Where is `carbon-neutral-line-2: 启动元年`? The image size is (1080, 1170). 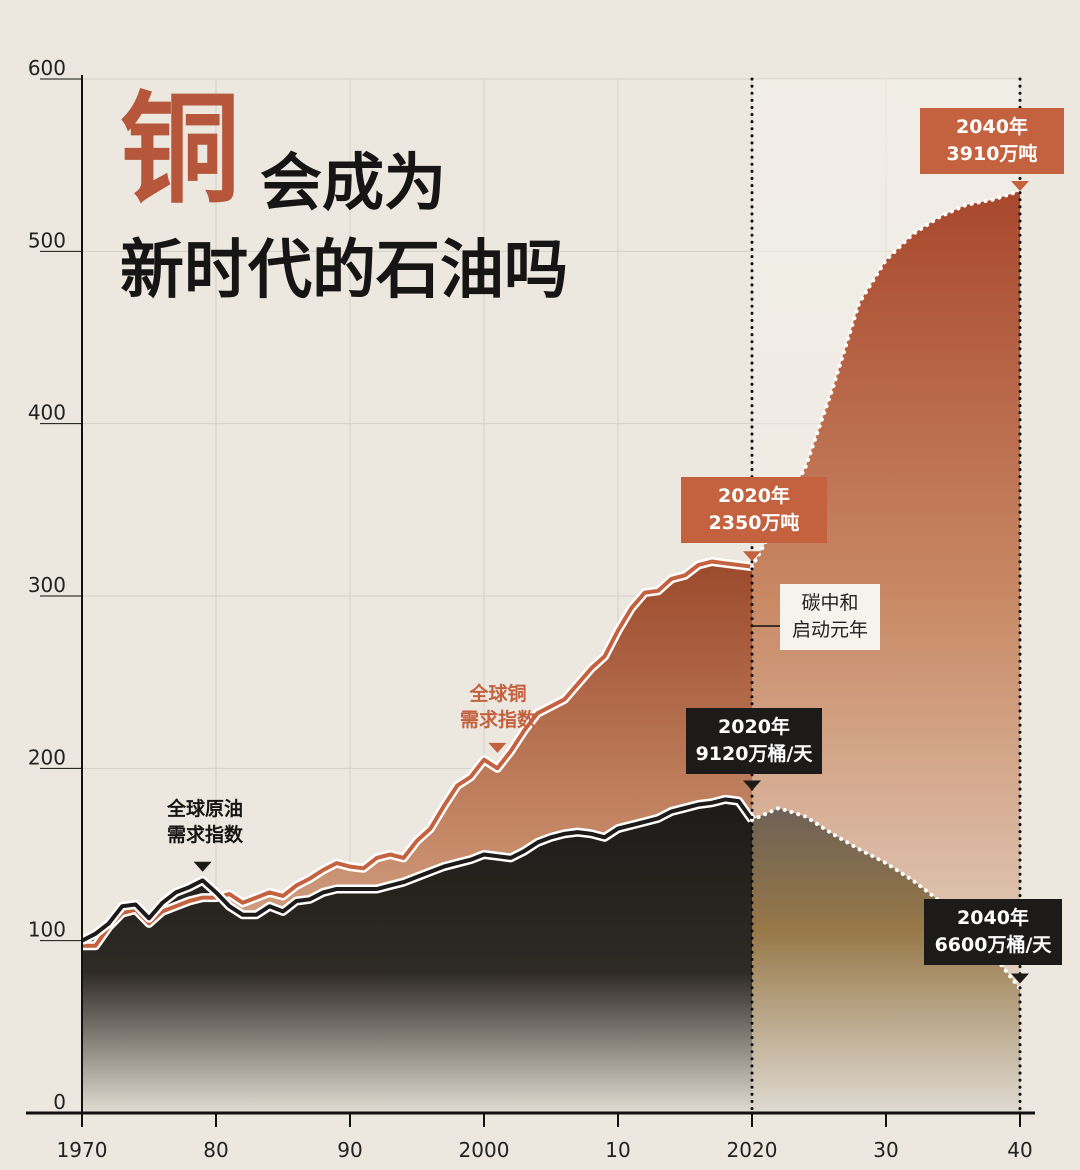 carbon-neutral-line-2: 启动元年 is located at coordinates (829, 630).